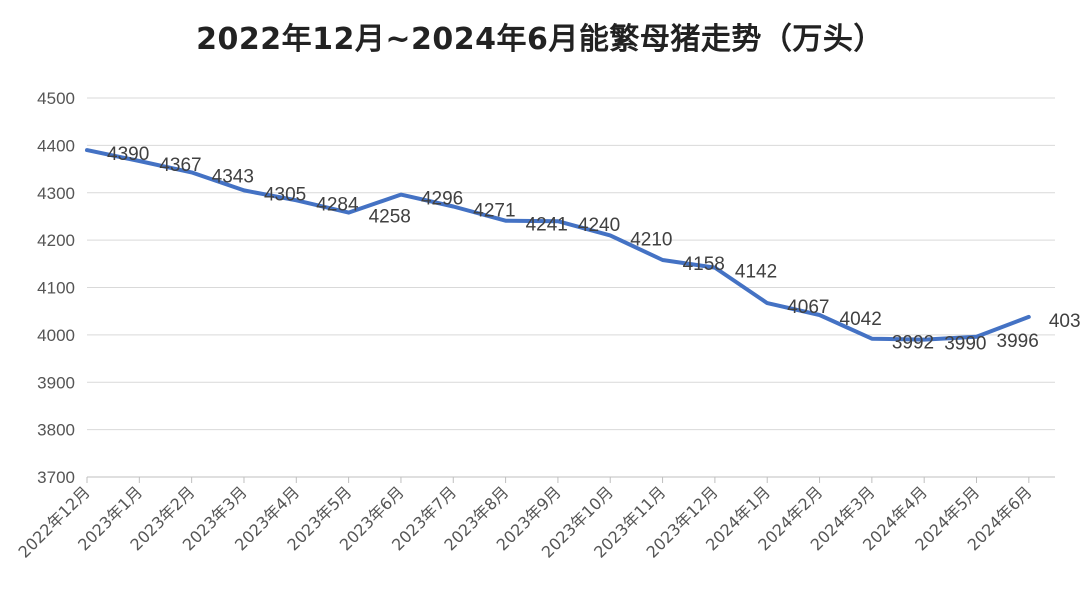 This screenshot has width=1080, height=607. Describe the element at coordinates (56, 477) in the screenshot. I see `y-tick-label: 3700` at that location.